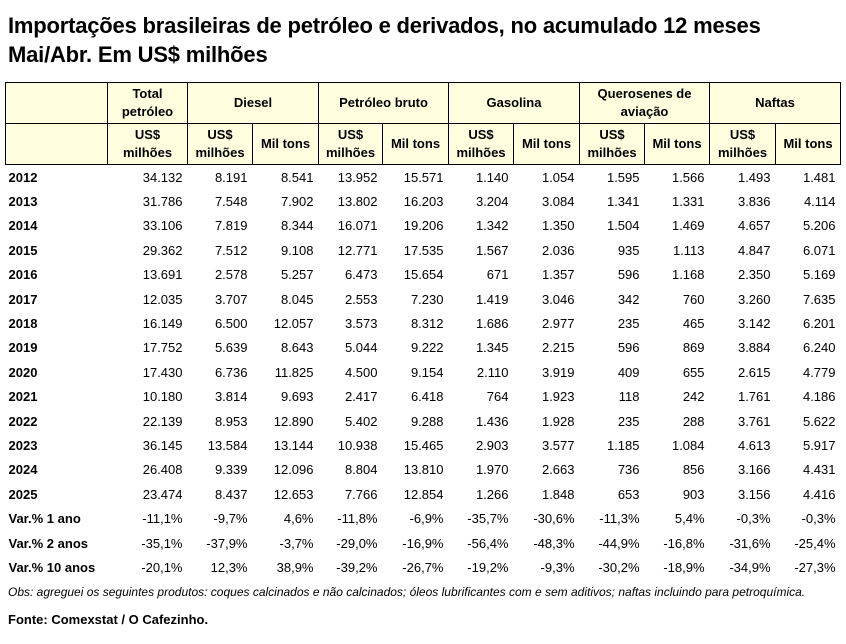 The width and height of the screenshot is (846, 644). What do you see at coordinates (253, 103) in the screenshot?
I see `header-group-diesel: Diesel` at bounding box center [253, 103].